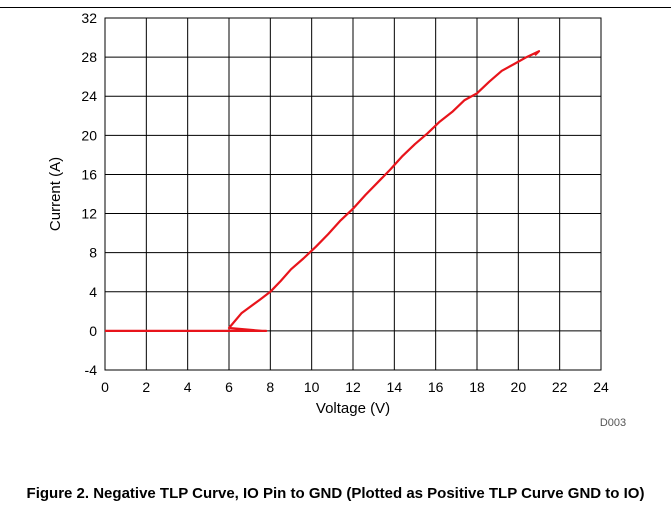  I want to click on y-axis-label: Current (A), so click(55, 194).